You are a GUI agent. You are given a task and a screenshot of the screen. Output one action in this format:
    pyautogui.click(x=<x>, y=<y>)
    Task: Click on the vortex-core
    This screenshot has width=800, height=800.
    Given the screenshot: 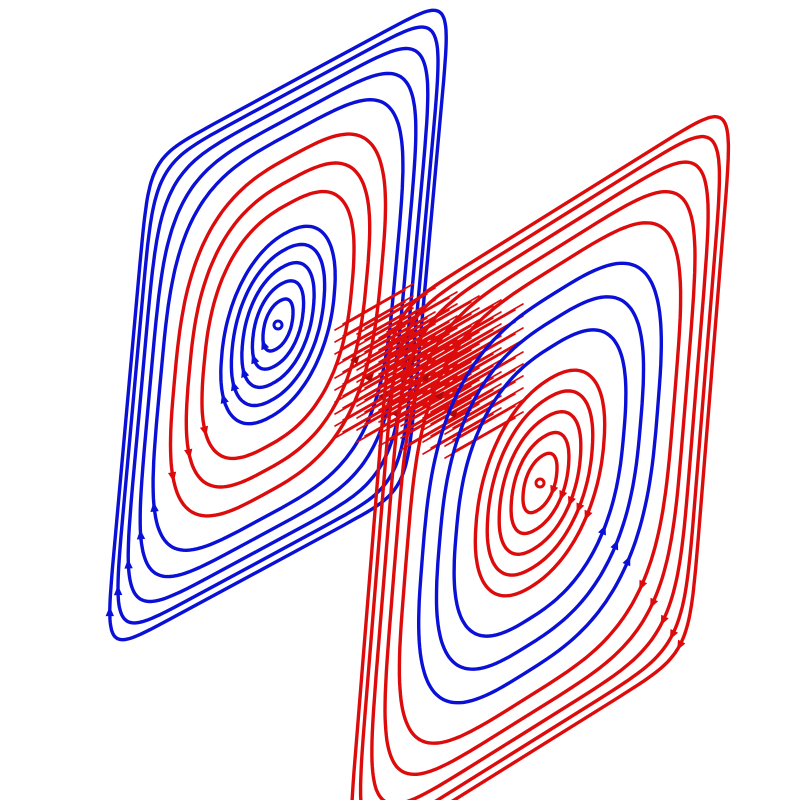 What is the action you would take?
    pyautogui.click(x=278, y=325)
    